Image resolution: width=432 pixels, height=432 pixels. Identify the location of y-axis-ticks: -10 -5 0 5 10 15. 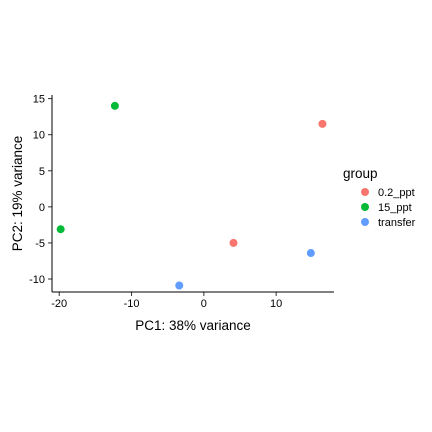
(40, 190).